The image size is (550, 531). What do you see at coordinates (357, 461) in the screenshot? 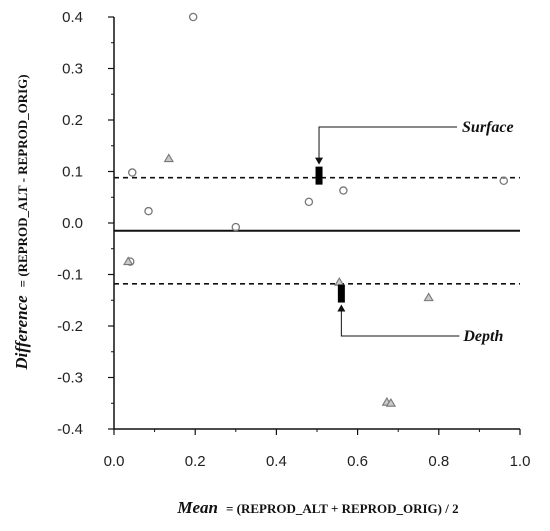
I see `x-tick-label: 0.6` at bounding box center [357, 461].